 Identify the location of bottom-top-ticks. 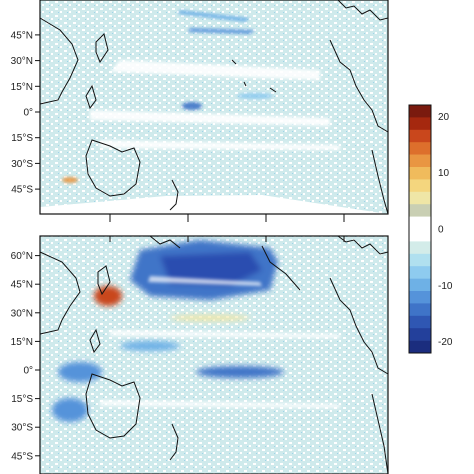
(227, 239).